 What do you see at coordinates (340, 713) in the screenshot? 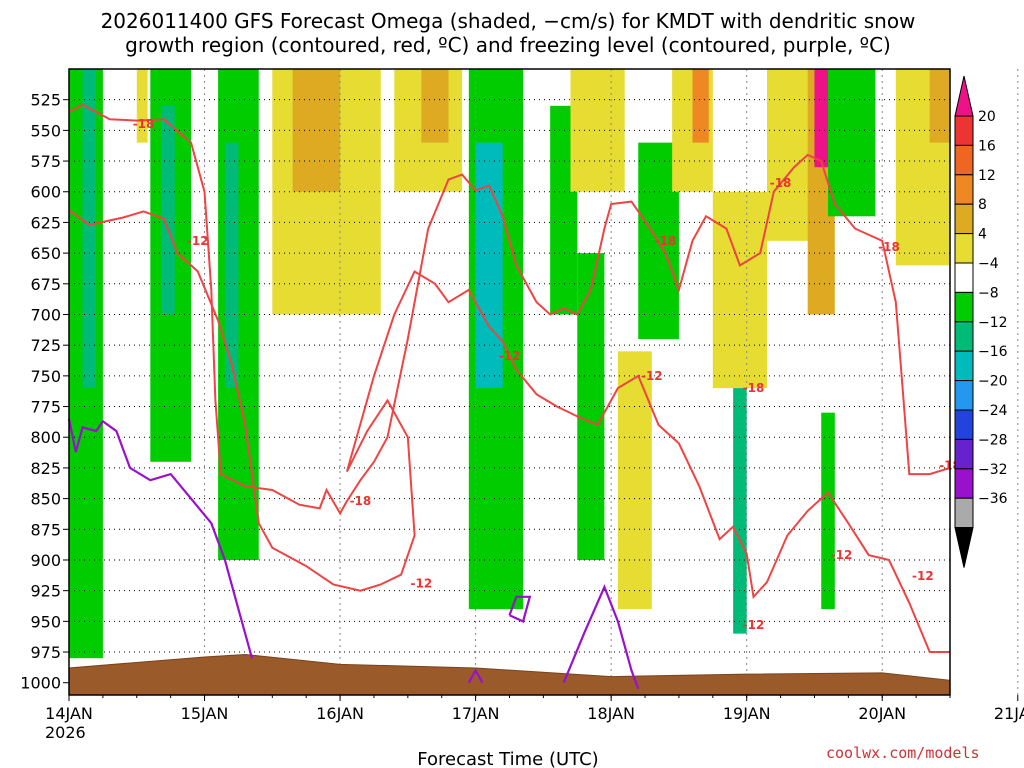
I see `x-tick-label: 16JAN` at bounding box center [340, 713].